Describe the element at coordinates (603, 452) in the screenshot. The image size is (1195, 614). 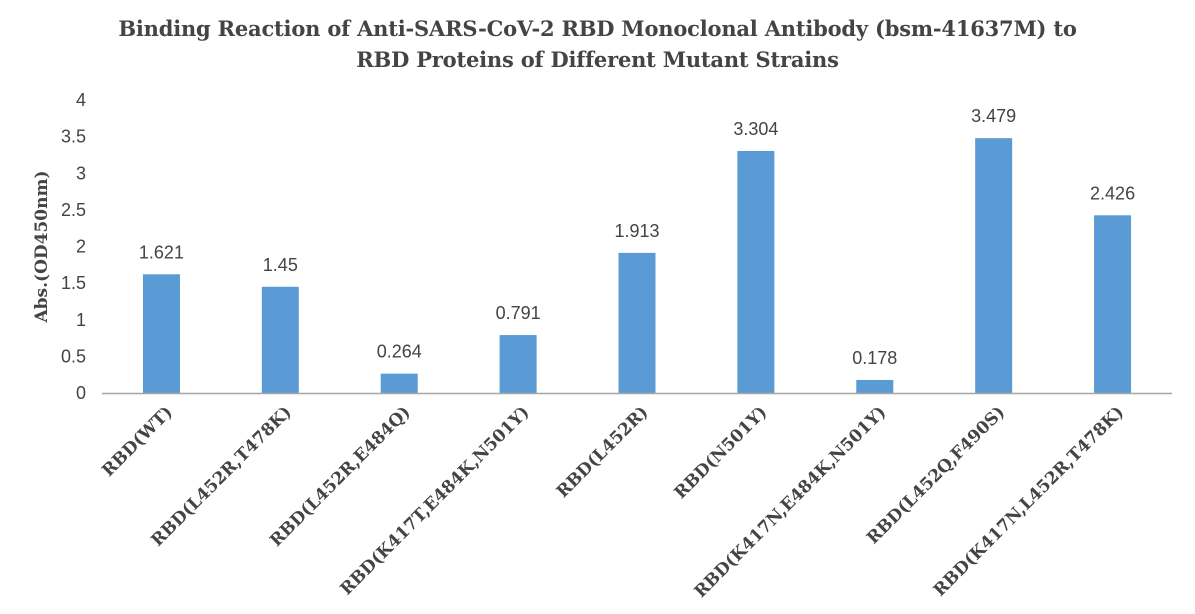
I see `x-category-label: RBD(L452R)` at that location.